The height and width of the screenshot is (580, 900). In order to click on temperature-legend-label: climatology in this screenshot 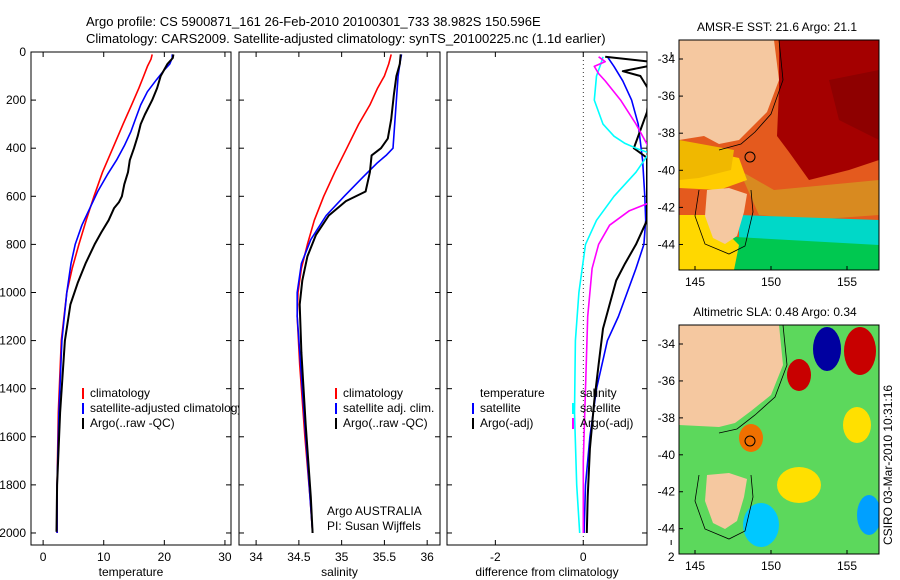, I will do `click(120, 393)`.